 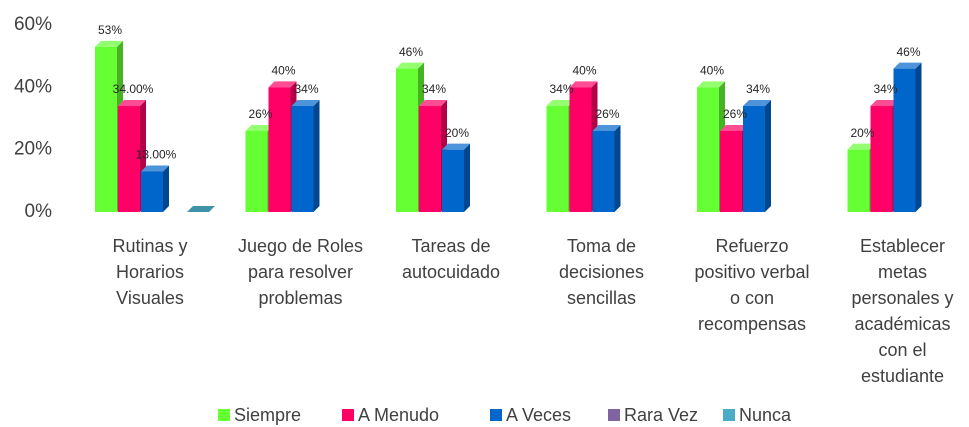 What do you see at coordinates (33, 149) in the screenshot?
I see `y-tick-label: 20%` at bounding box center [33, 149].